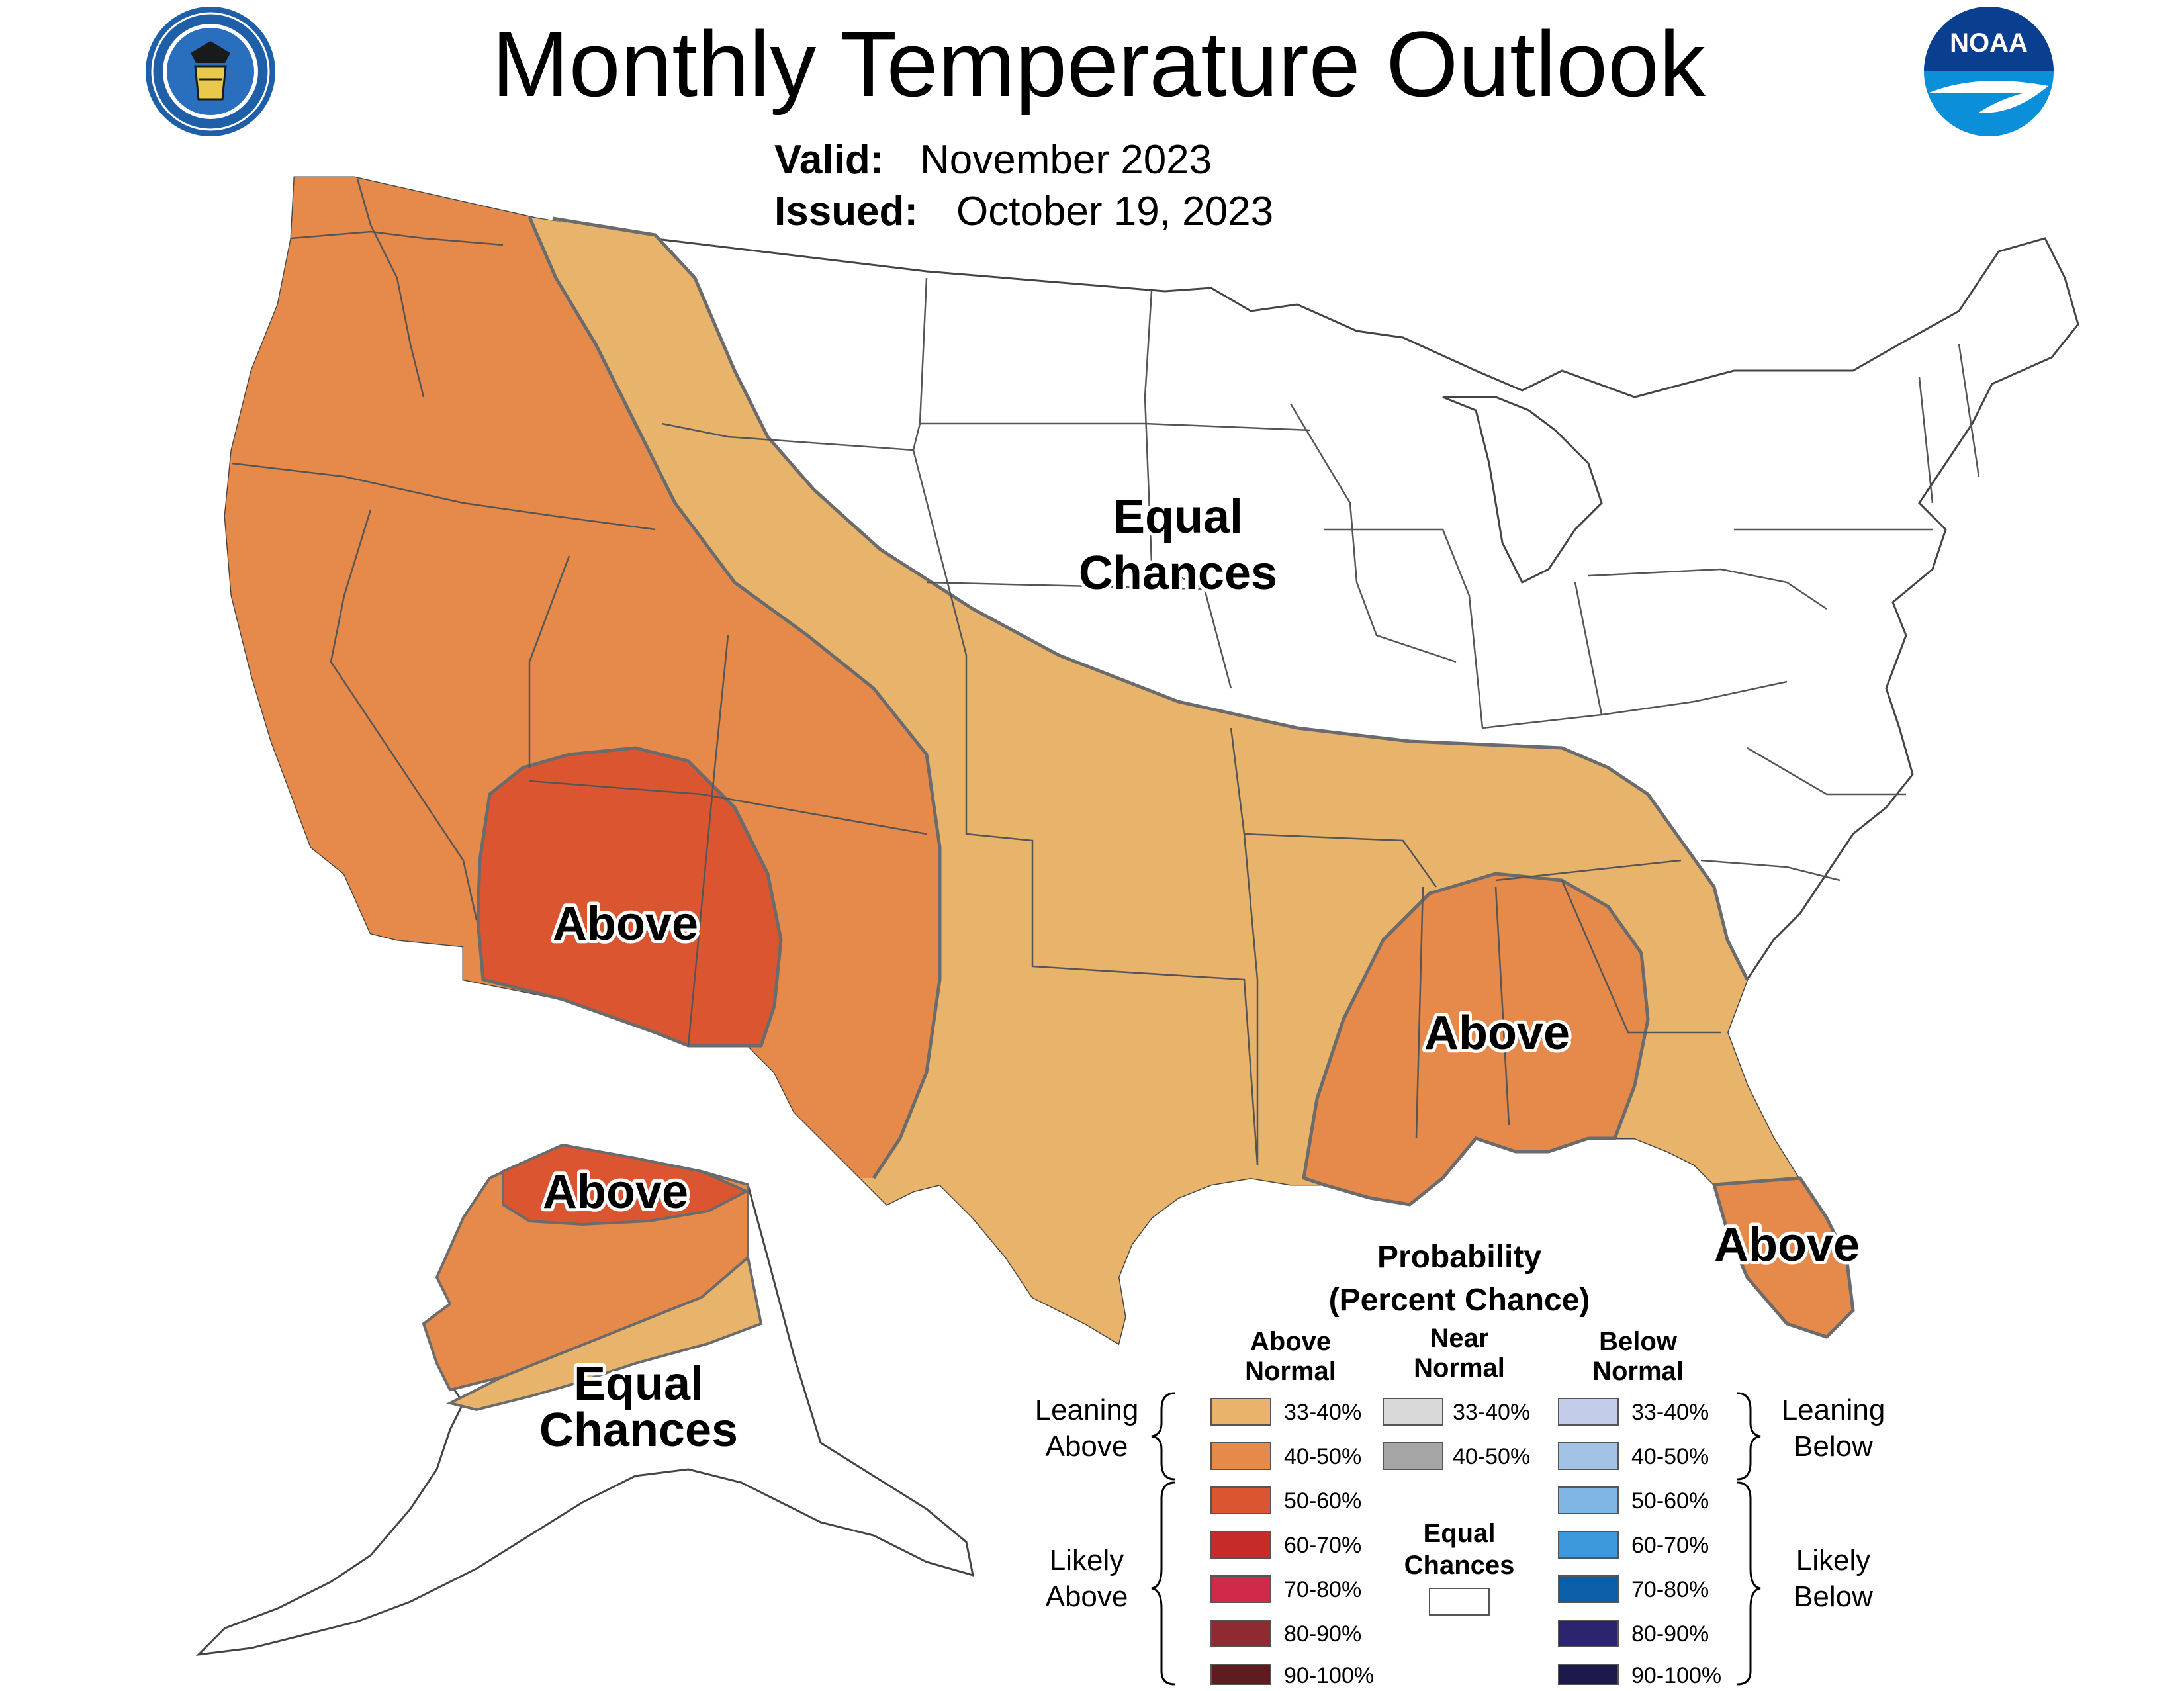 Image resolution: width=2184 pixels, height=1691 pixels. What do you see at coordinates (1460, 1534) in the screenshot?
I see `legend-equal-1: Equal` at bounding box center [1460, 1534].